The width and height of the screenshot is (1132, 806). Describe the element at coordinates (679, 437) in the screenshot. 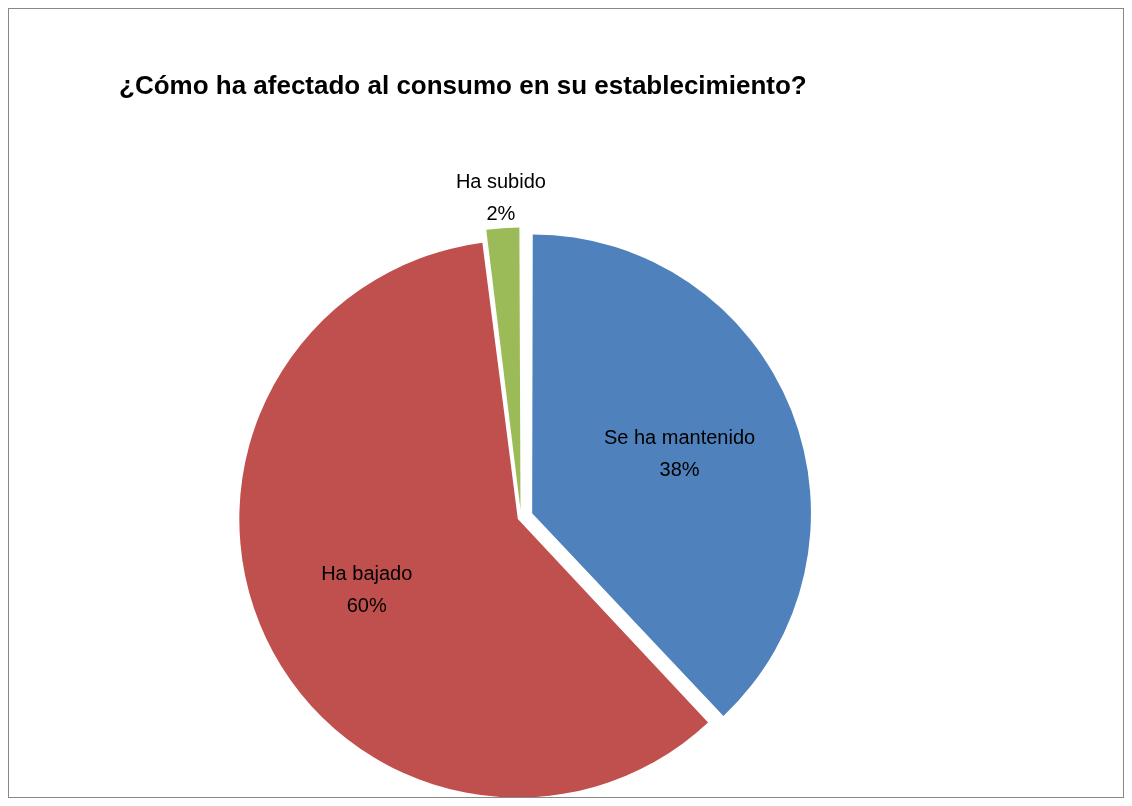

I see `slice-label: Se ha mantenido` at that location.